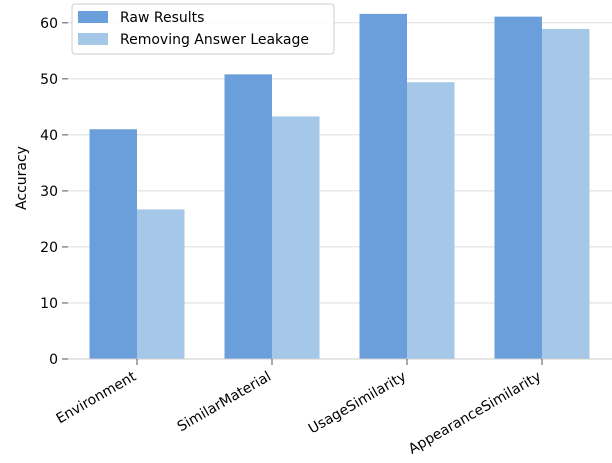 The width and height of the screenshot is (612, 463). What do you see at coordinates (161, 284) in the screenshot?
I see `bar-removing-answer-leakage-environment` at bounding box center [161, 284].